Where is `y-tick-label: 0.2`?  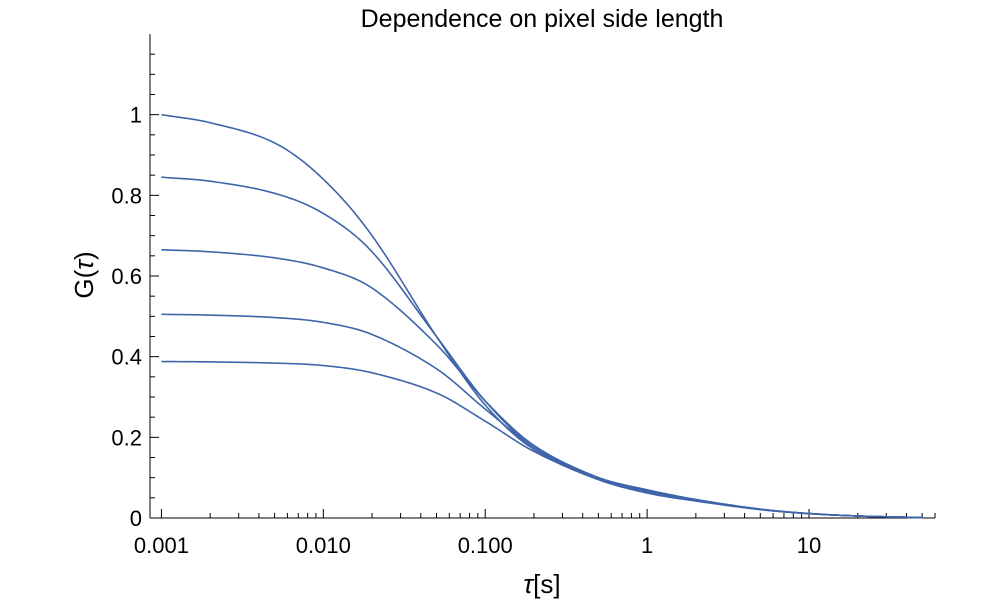 y-tick-label: 0.2 is located at coordinates (126, 437).